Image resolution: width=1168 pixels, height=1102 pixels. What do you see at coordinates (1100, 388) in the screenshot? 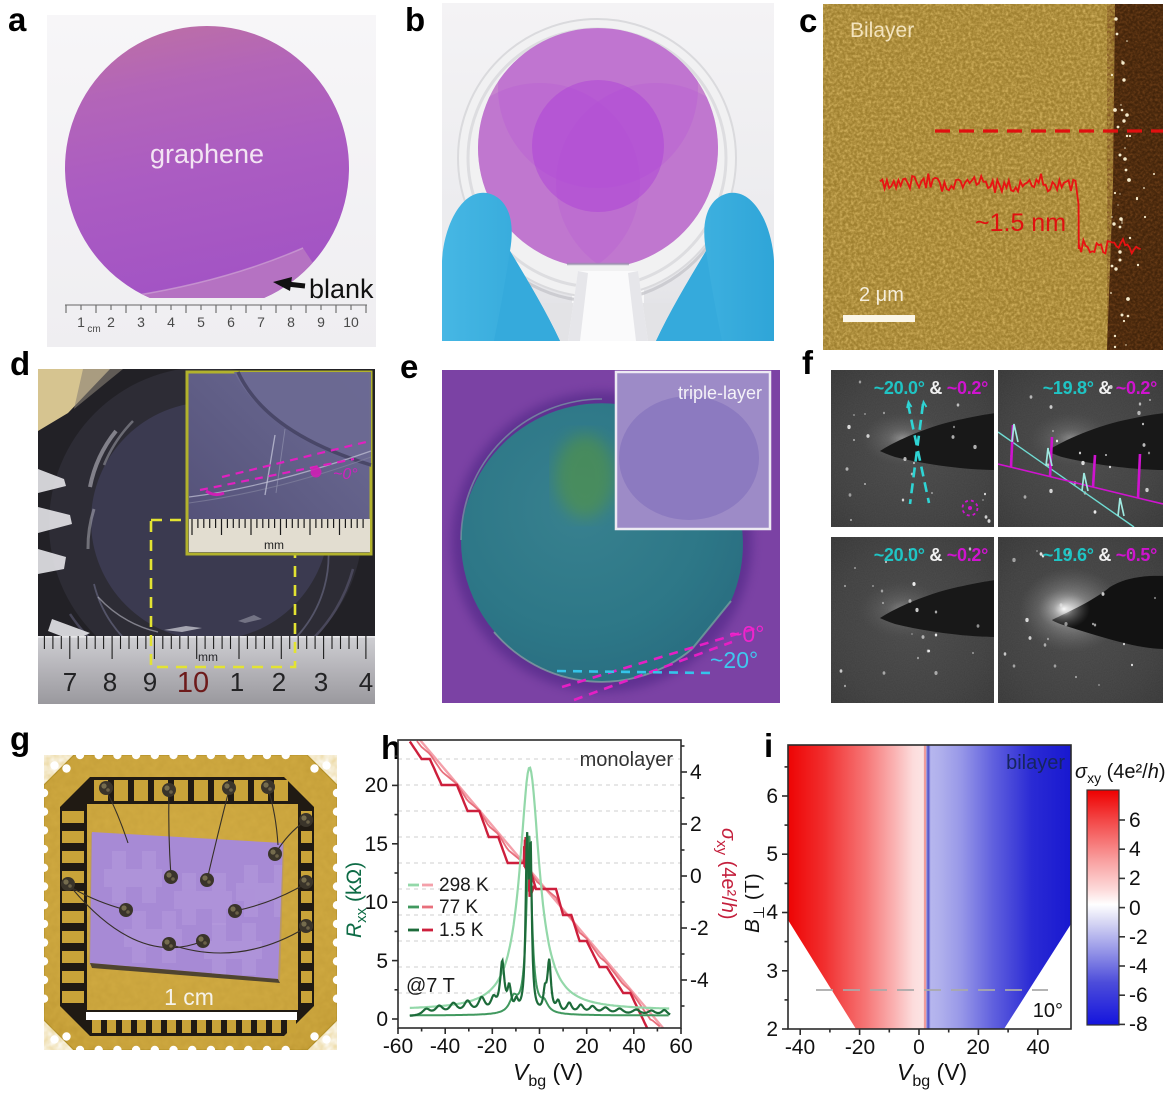
I see `svg-text: ~19.8° & ~0.2°` at bounding box center [1100, 388].